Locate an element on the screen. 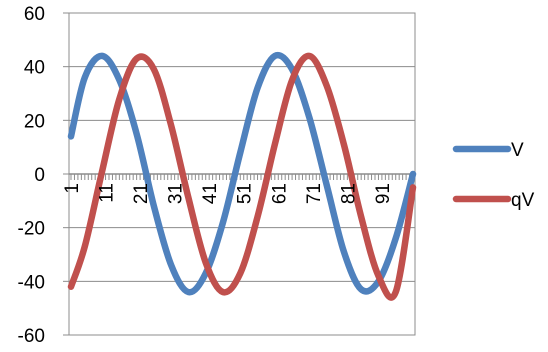 Image resolution: width=548 pixels, height=352 pixels. y-tick-labels: -60 -40 -20 0 20 40 60 is located at coordinates (31, 175).